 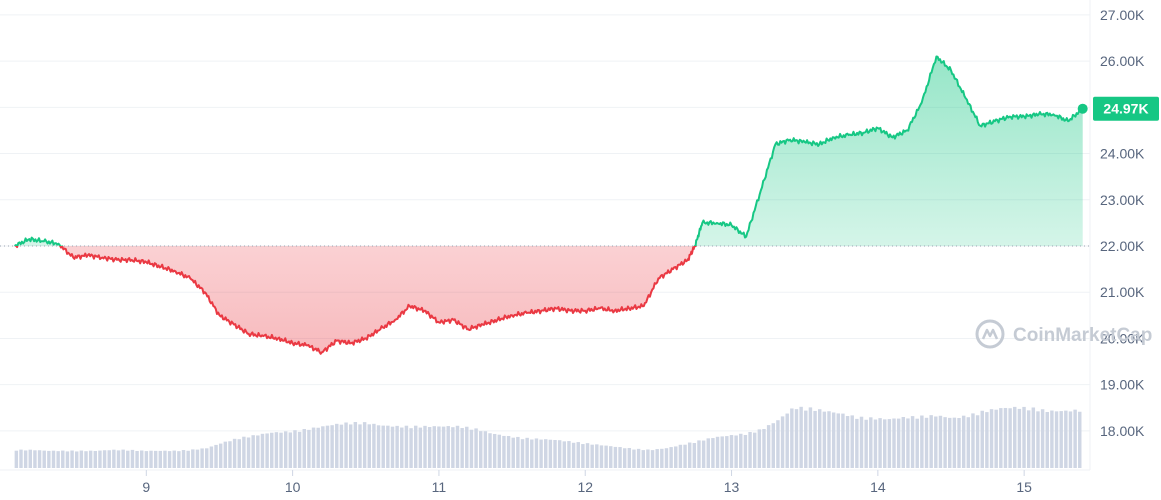 What do you see at coordinates (1063, 334) in the screenshot?
I see `watermark: CoinMarketCap` at bounding box center [1063, 334].